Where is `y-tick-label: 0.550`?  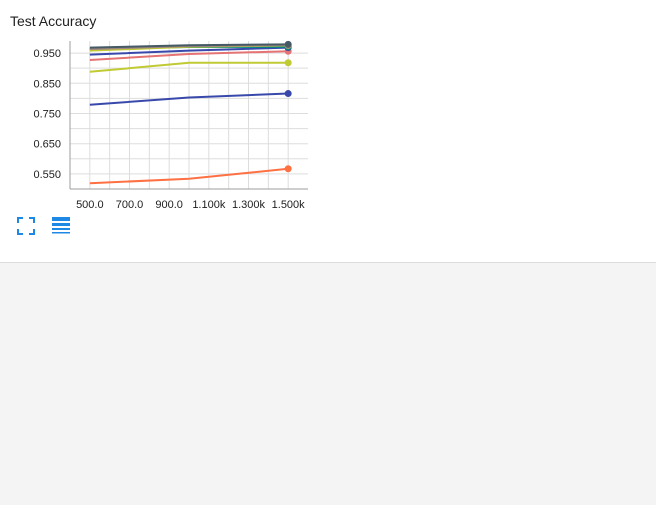 y-tick-label: 0.550 is located at coordinates (47, 175).